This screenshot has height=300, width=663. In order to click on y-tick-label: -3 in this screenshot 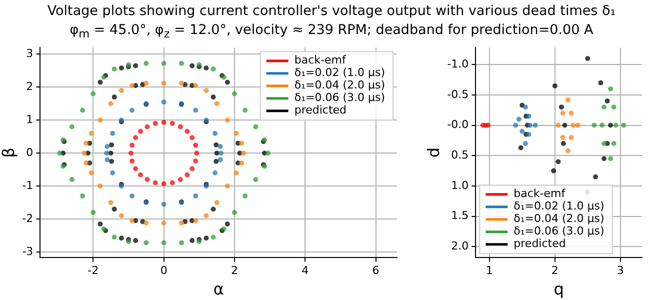, I will do `click(28, 251)`.